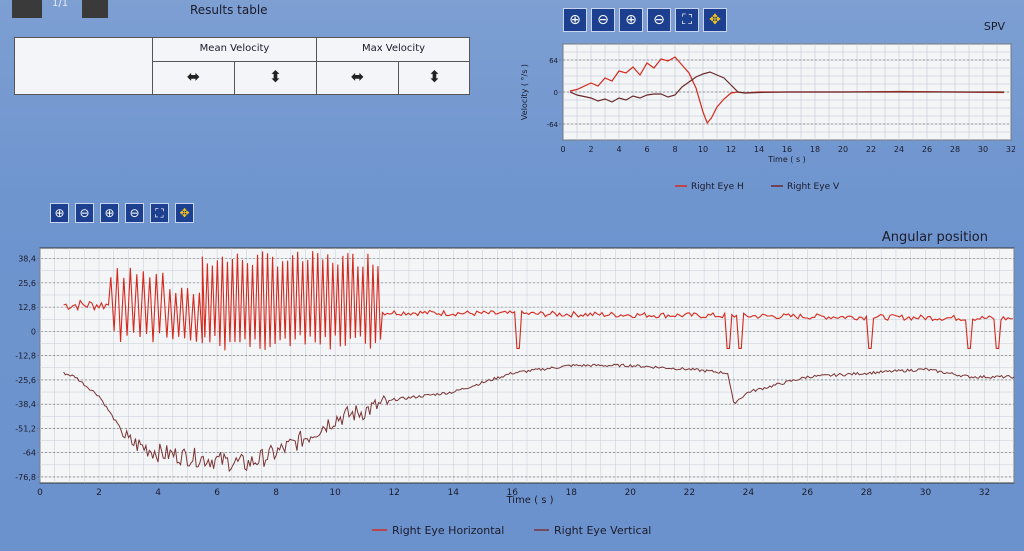 The height and width of the screenshot is (551, 1024). What do you see at coordinates (529, 500) in the screenshot?
I see `angular-xlabel: Time ( s )` at bounding box center [529, 500].